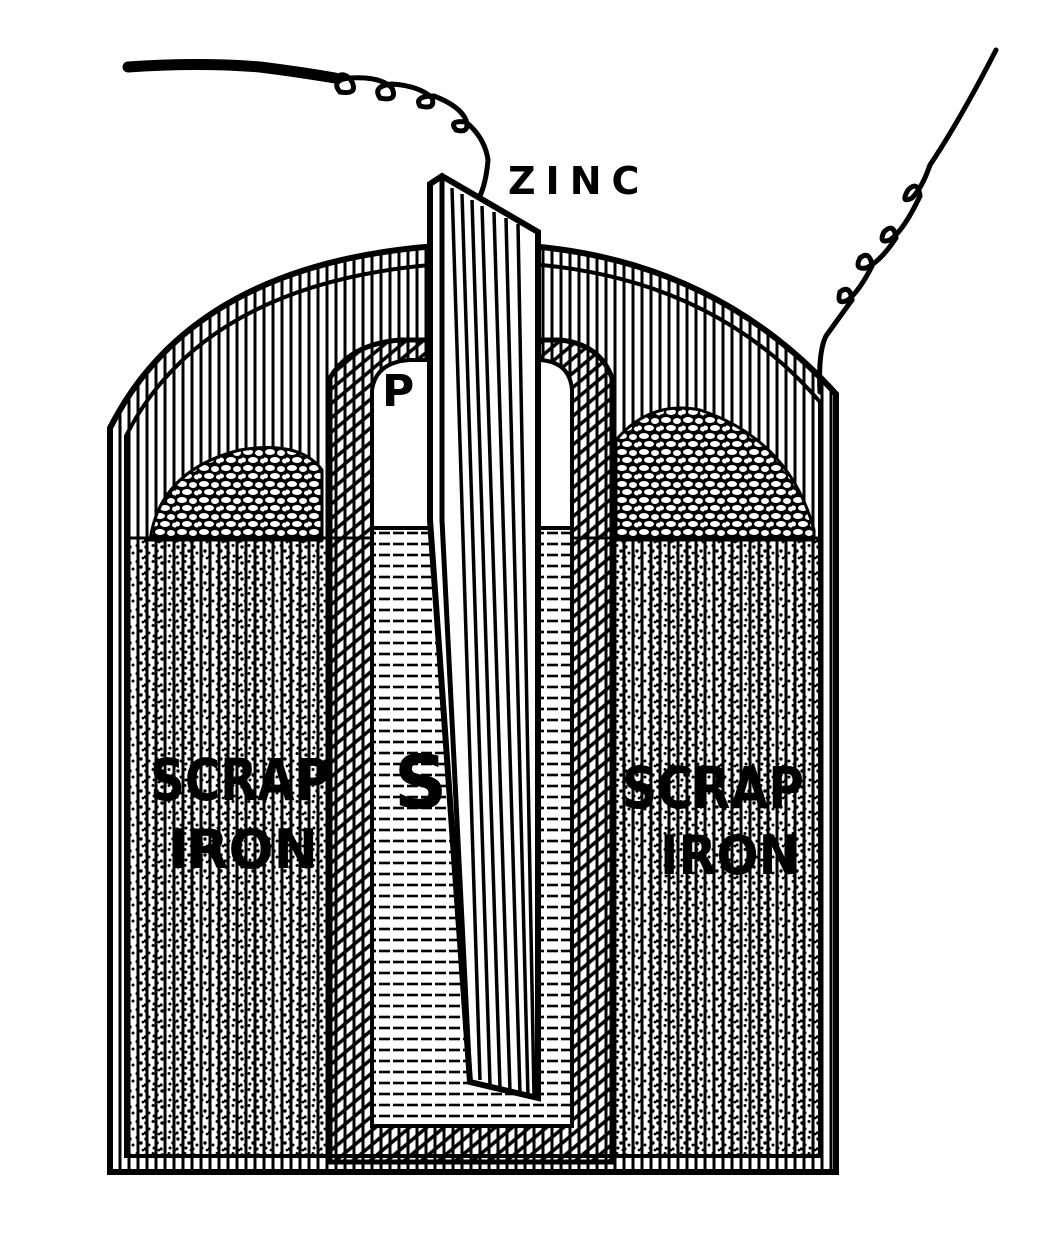  Describe the element at coordinates (484, 637) in the screenshot. I see `zinc-rod` at that location.